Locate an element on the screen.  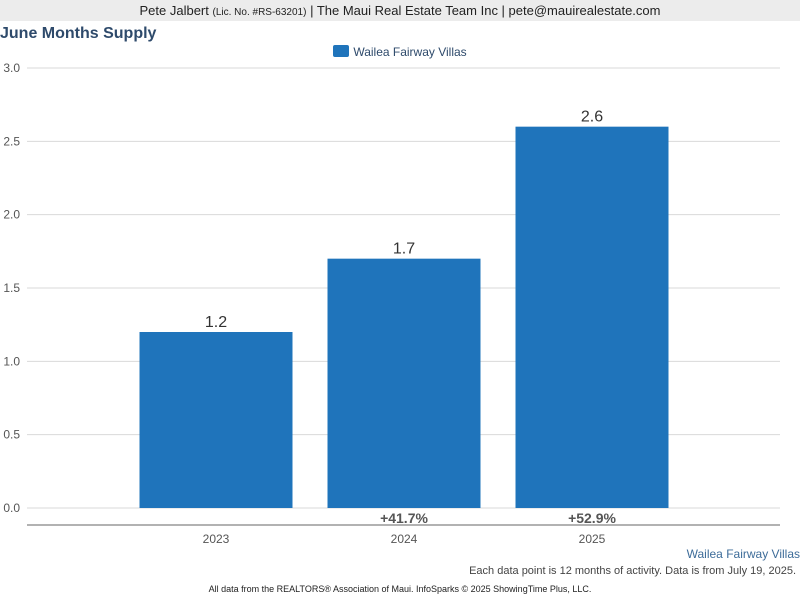
location-label: Wailea Fairway Villas is located at coordinates (743, 554).